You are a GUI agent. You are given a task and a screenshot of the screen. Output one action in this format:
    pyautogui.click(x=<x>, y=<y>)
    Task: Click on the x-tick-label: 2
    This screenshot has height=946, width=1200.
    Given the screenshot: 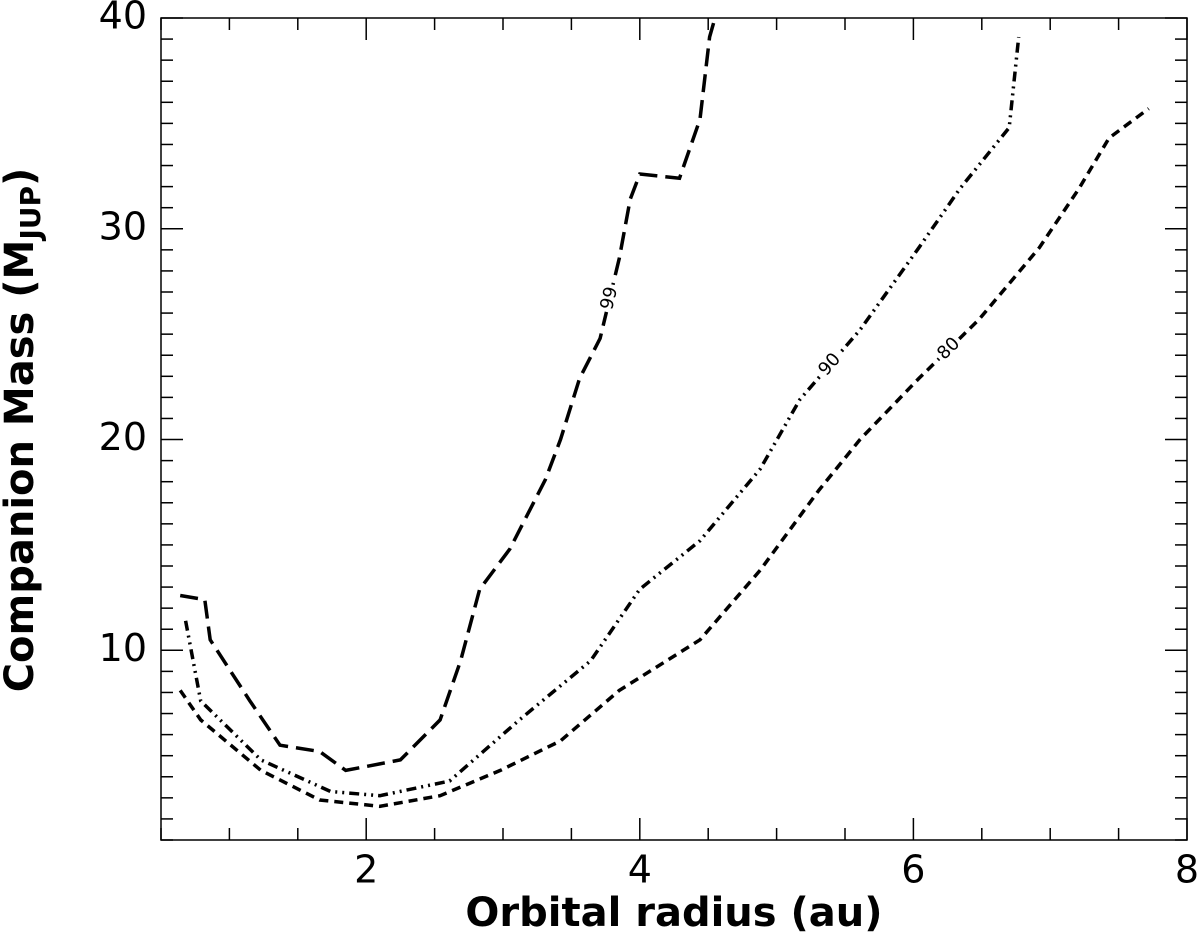 What is the action you would take?
    pyautogui.click(x=366, y=870)
    